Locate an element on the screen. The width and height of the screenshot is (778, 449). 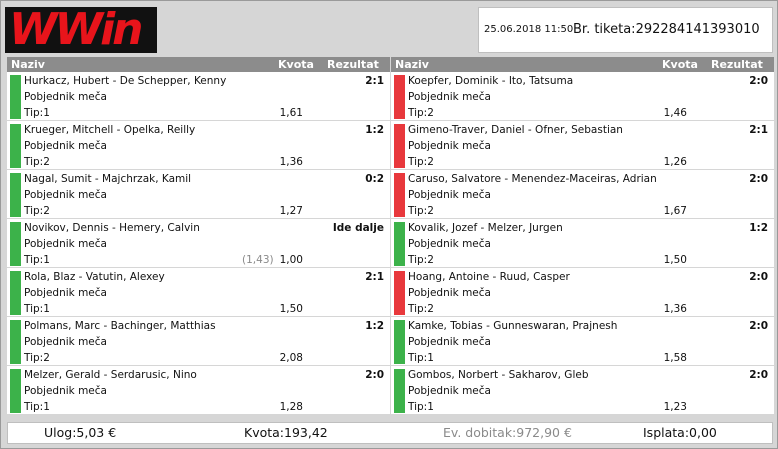
result: Ide dalje is located at coordinates (358, 228).